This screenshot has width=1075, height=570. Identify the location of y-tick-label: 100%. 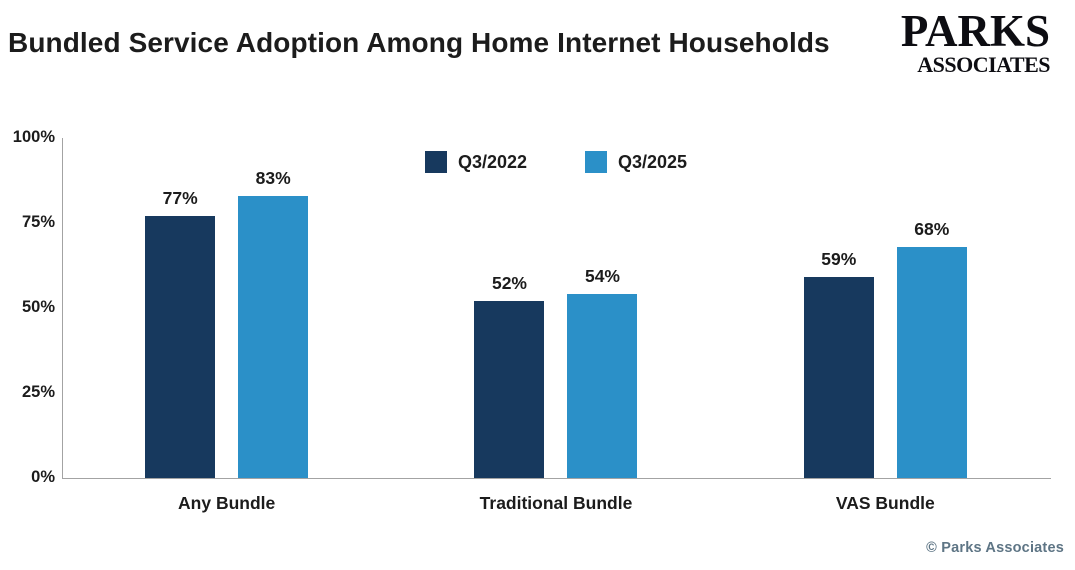
(33, 137).